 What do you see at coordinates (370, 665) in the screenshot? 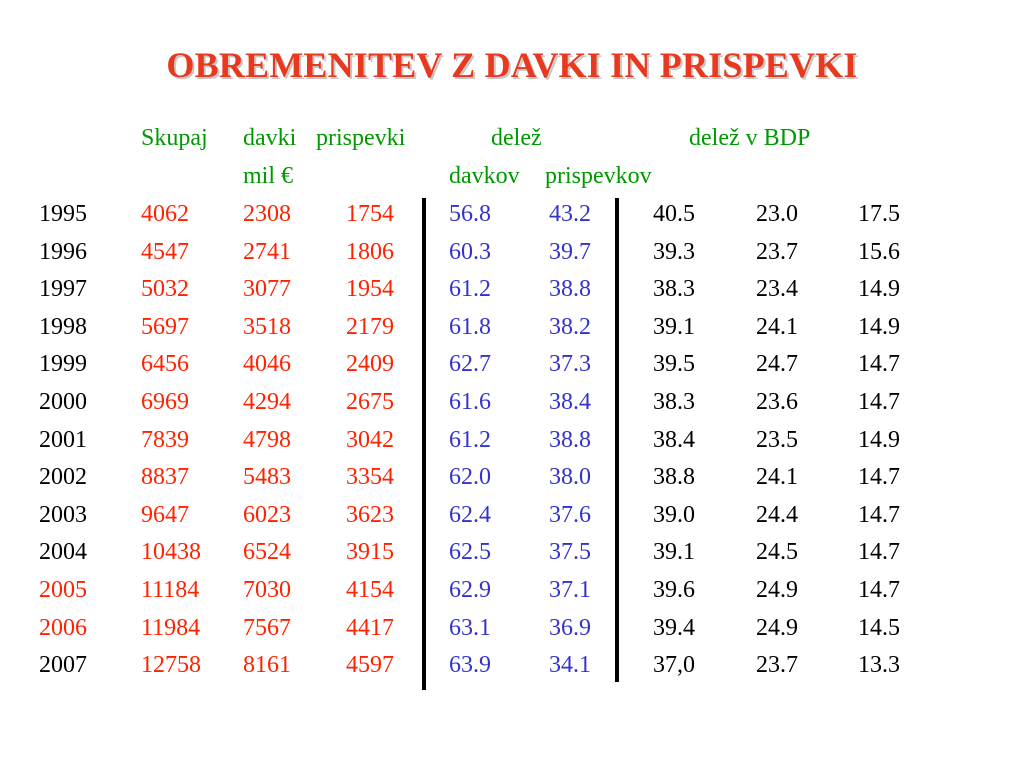
I see `cell-contributions: 4597` at bounding box center [370, 665].